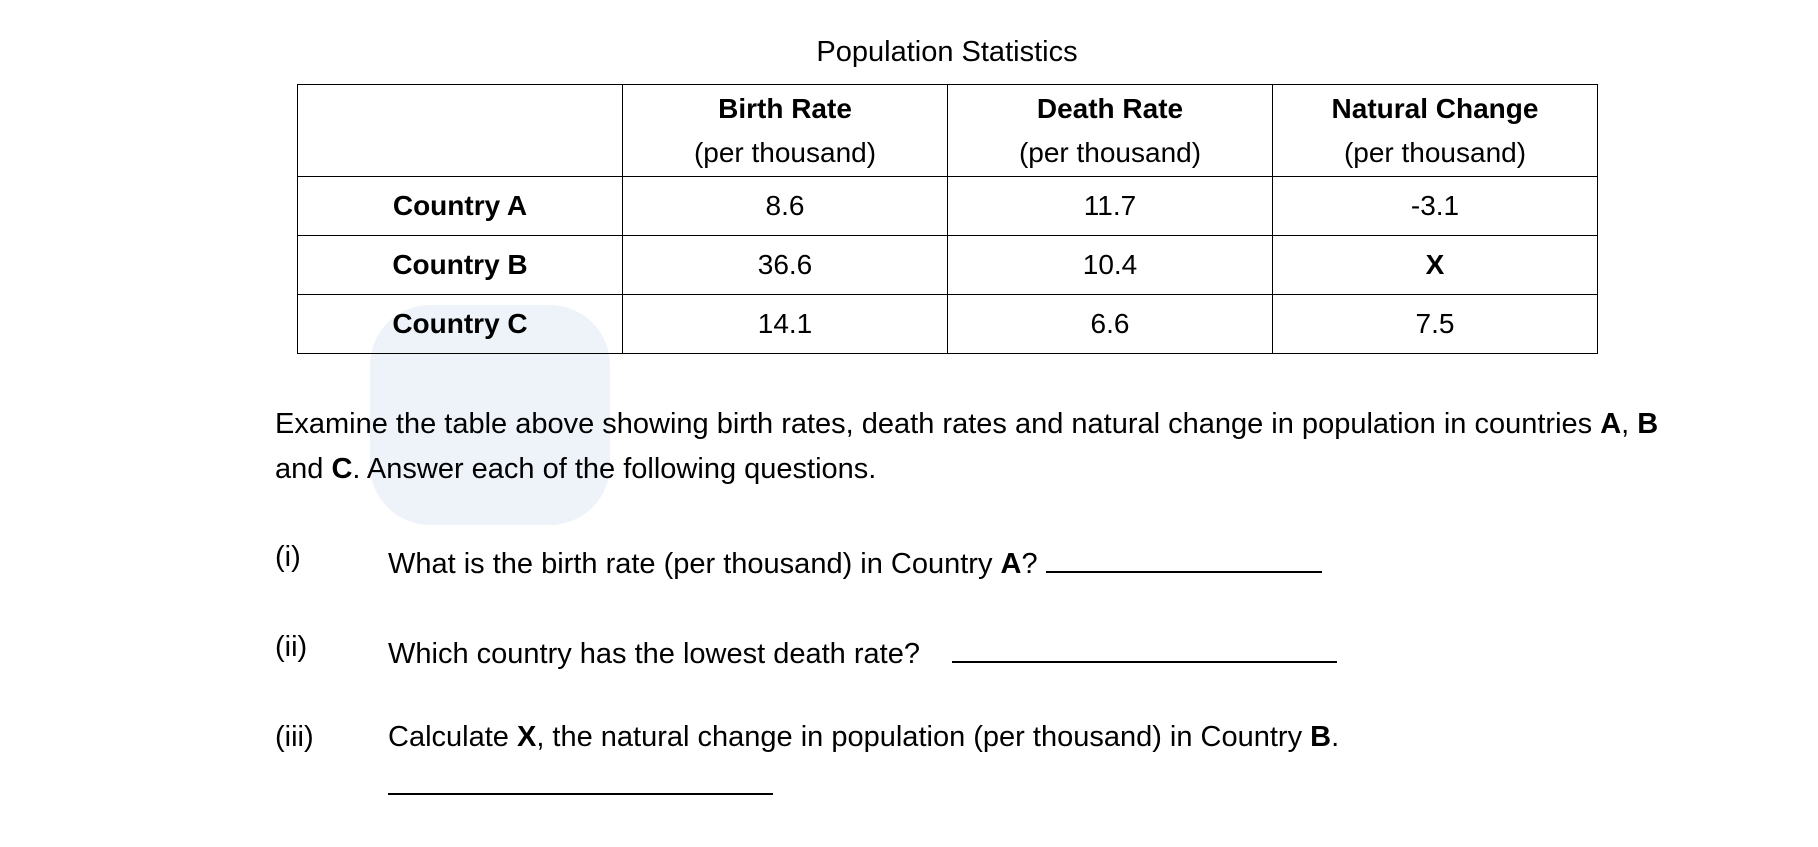  I want to click on header-death-rate: Death Rate (per thousand), so click(1110, 130).